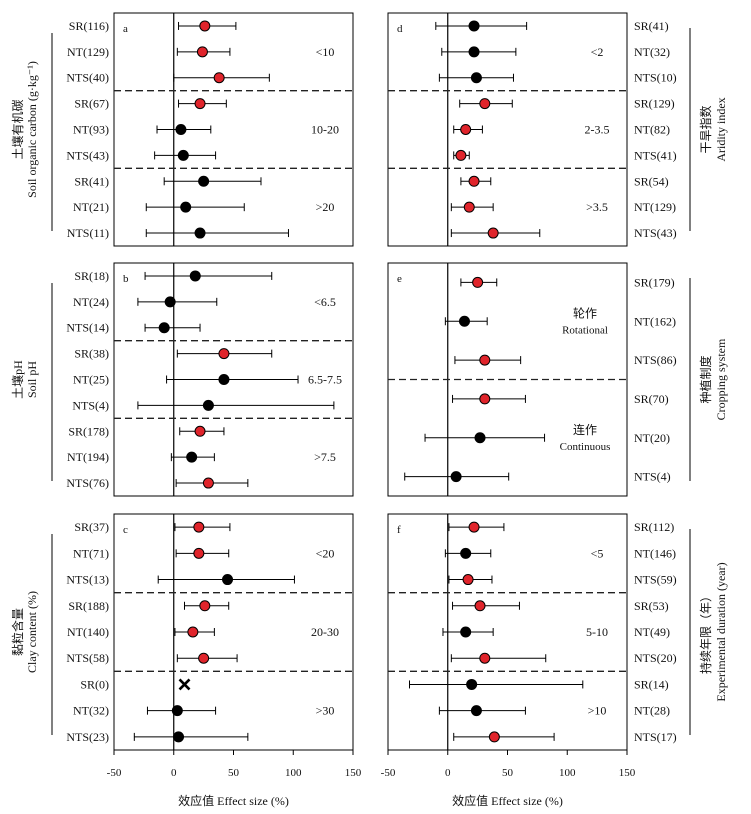 This screenshot has width=751, height=814. What do you see at coordinates (91, 711) in the screenshot?
I see `row-label: NT(32)` at bounding box center [91, 711].